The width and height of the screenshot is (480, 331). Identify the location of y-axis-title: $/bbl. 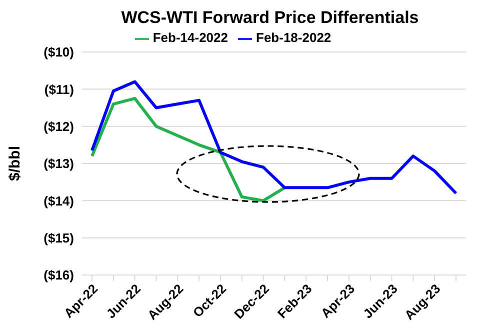
(15, 164).